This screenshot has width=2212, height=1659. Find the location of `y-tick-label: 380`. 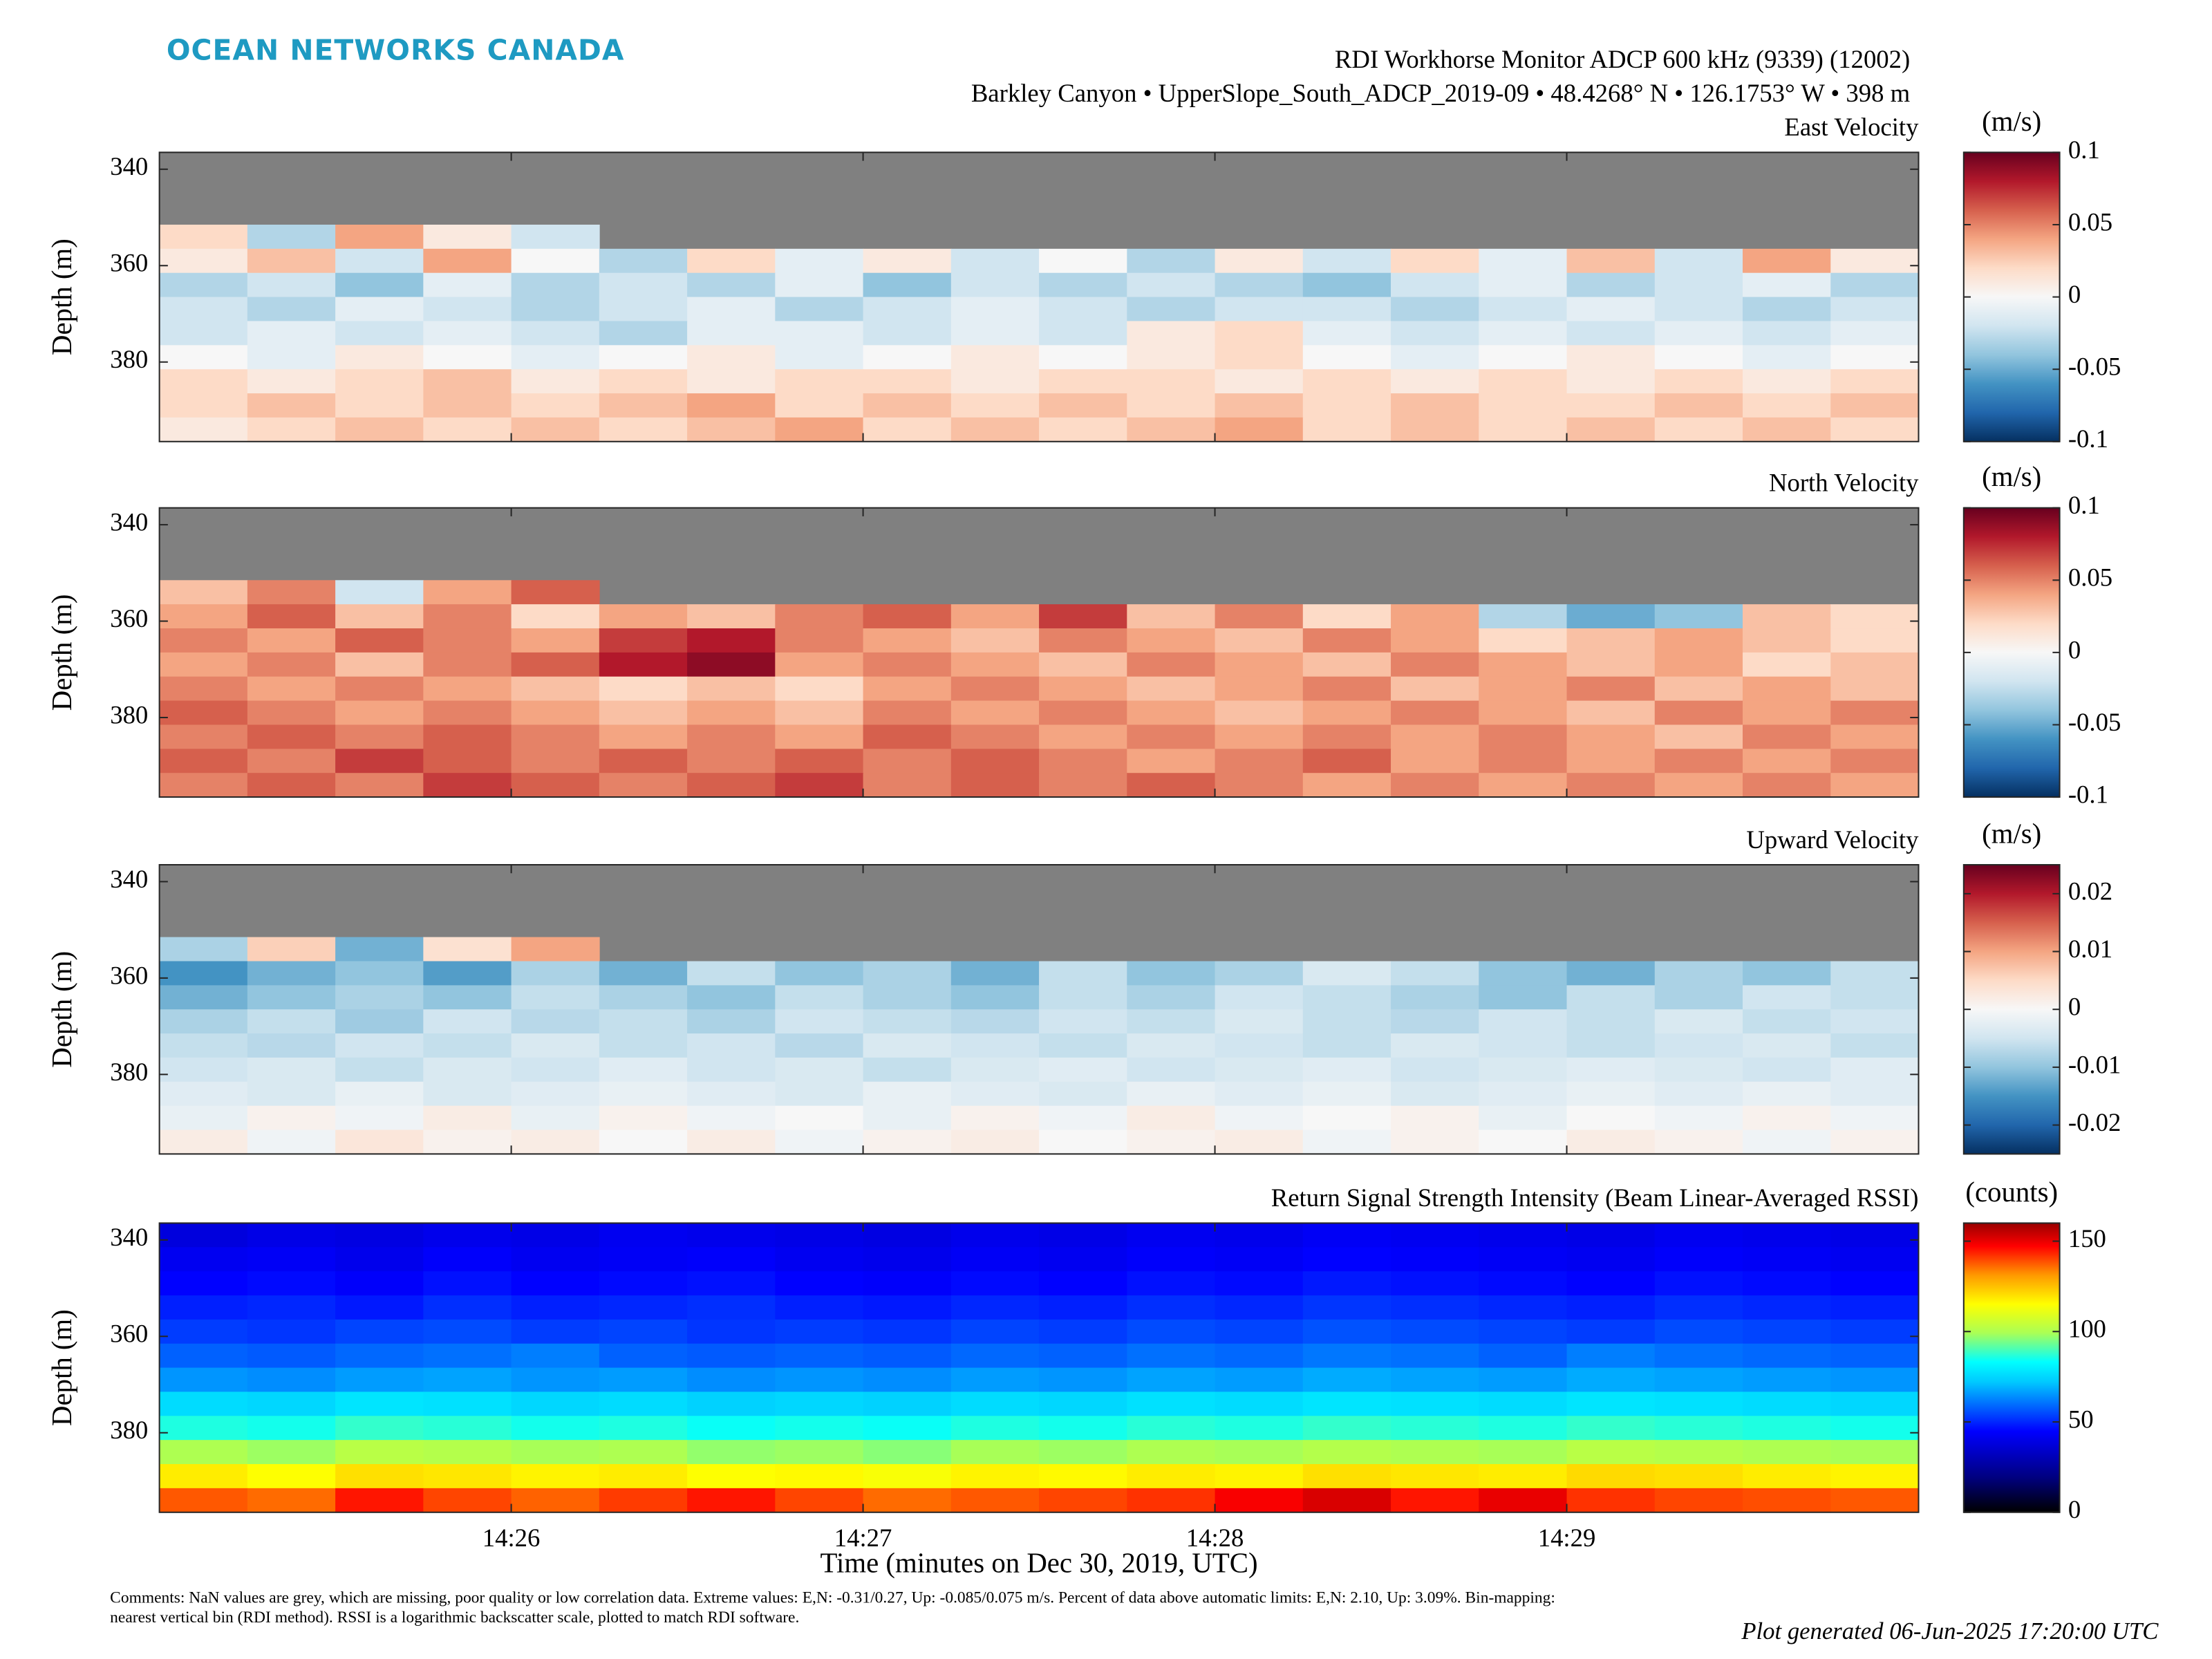

y-tick-label: 380 is located at coordinates (129, 1430).